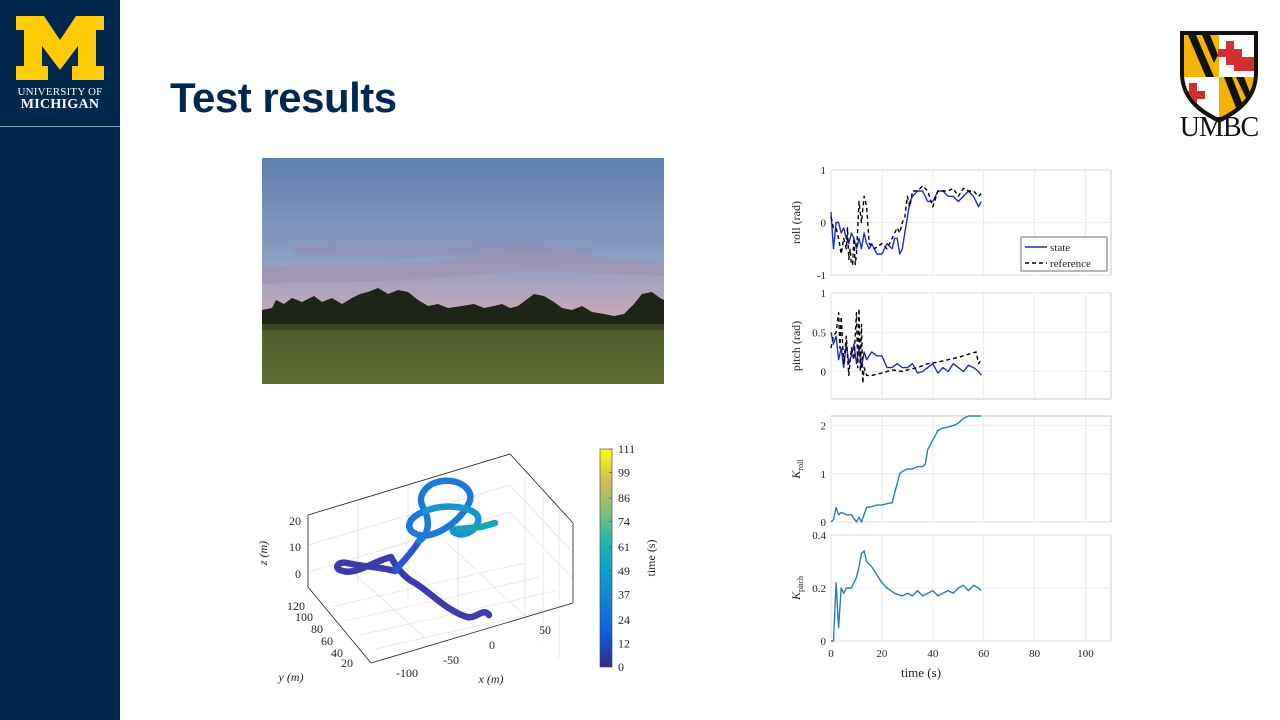 This screenshot has height=720, width=1280. What do you see at coordinates (296, 606) in the screenshot?
I see `y-tick-120: 120` at bounding box center [296, 606].